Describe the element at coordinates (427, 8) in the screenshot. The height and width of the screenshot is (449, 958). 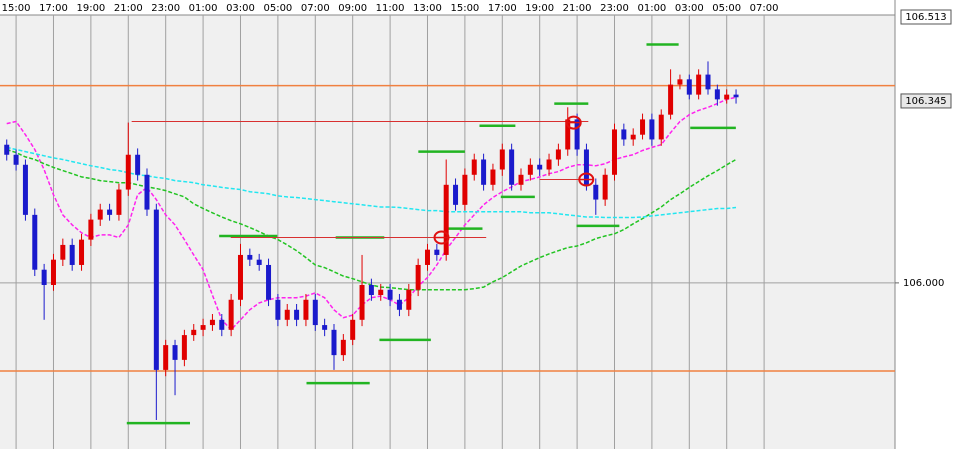
I see `x-tick-label: 13:00` at that location.